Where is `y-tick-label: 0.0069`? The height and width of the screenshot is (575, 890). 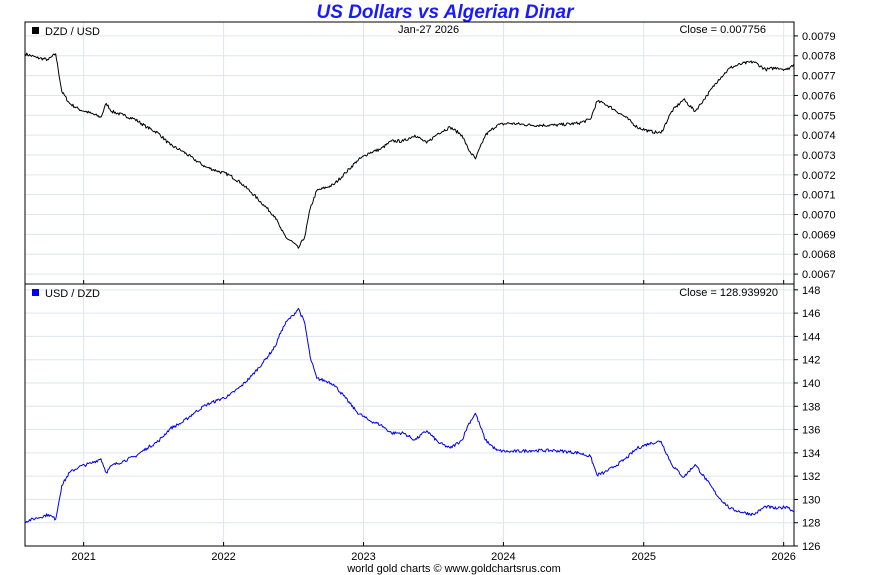 y-tick-label: 0.0069 is located at coordinates (819, 235).